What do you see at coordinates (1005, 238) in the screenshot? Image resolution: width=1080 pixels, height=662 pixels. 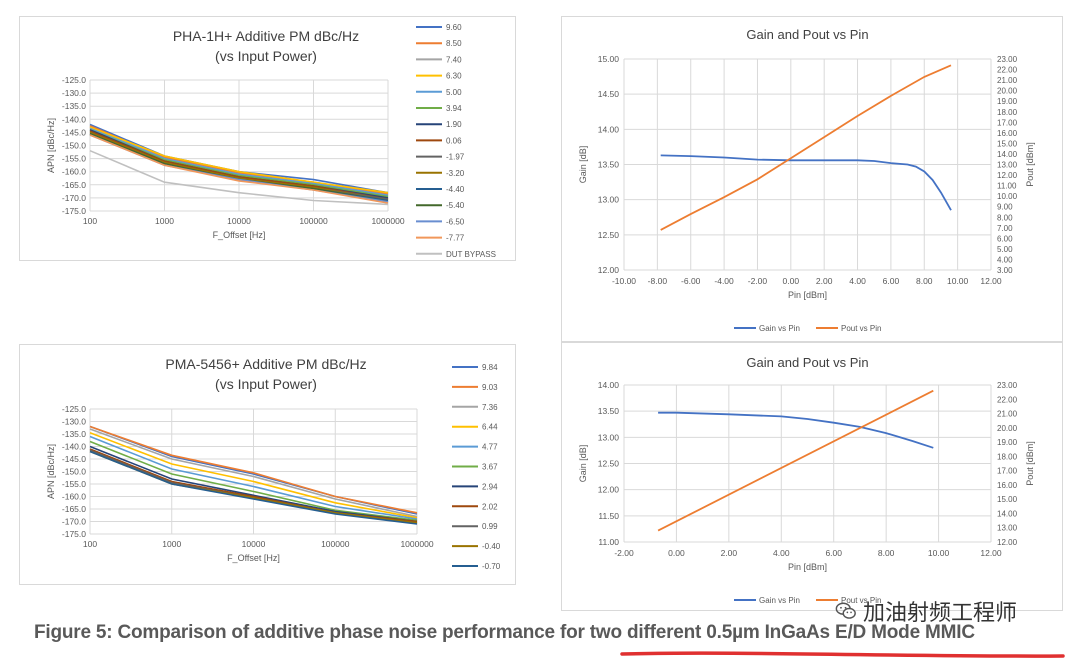 I see `y2-tick-label: 6.00` at bounding box center [1005, 238].